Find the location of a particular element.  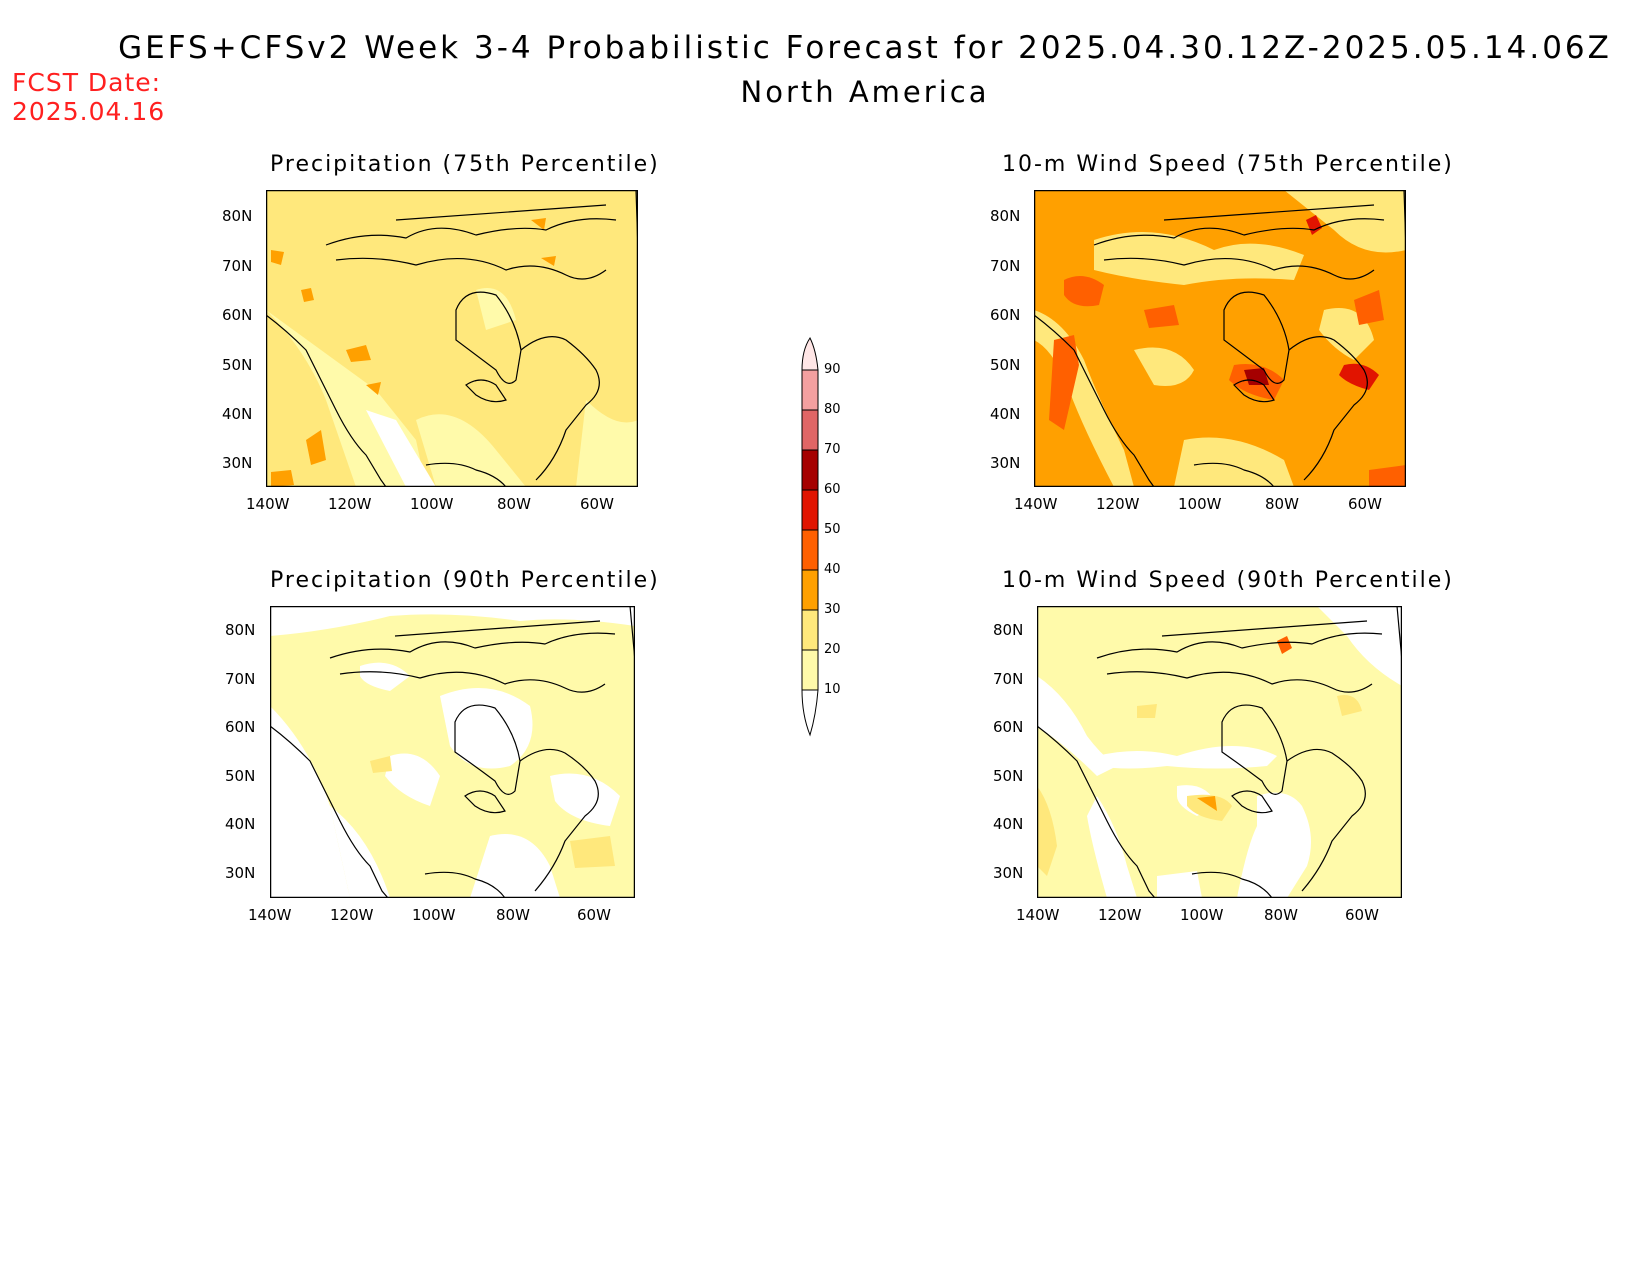

colorbar-cap-top is located at coordinates (810, 354).